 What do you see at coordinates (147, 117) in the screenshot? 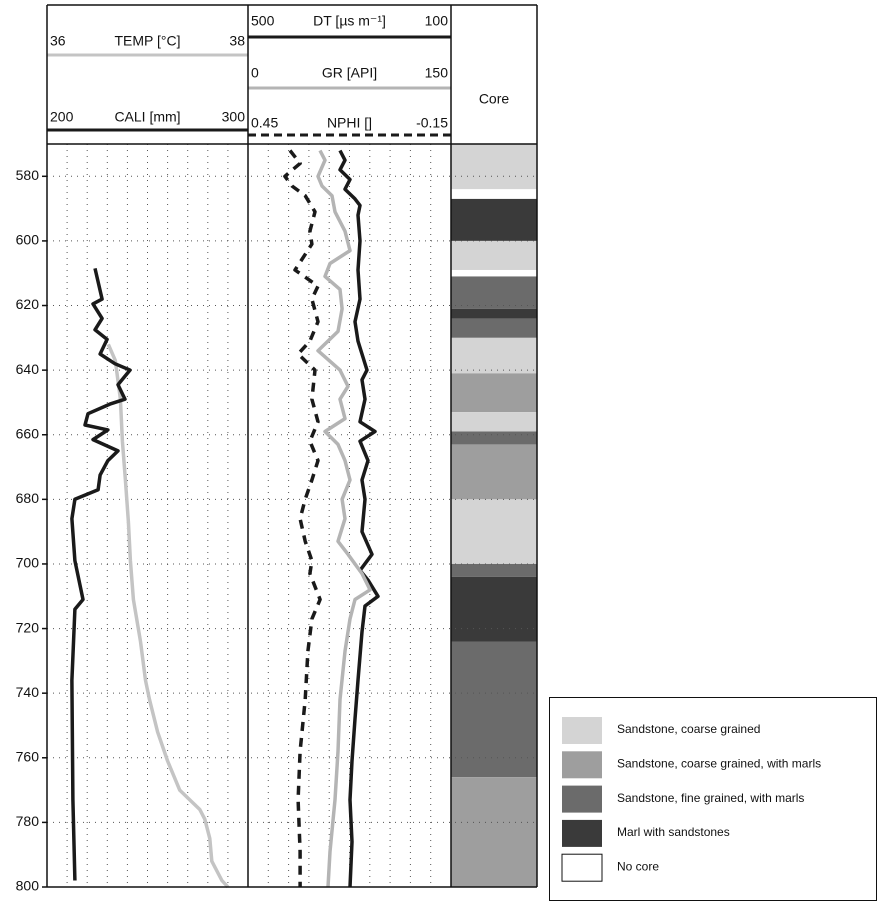
I see `header-name: CALI [mm]` at bounding box center [147, 117].